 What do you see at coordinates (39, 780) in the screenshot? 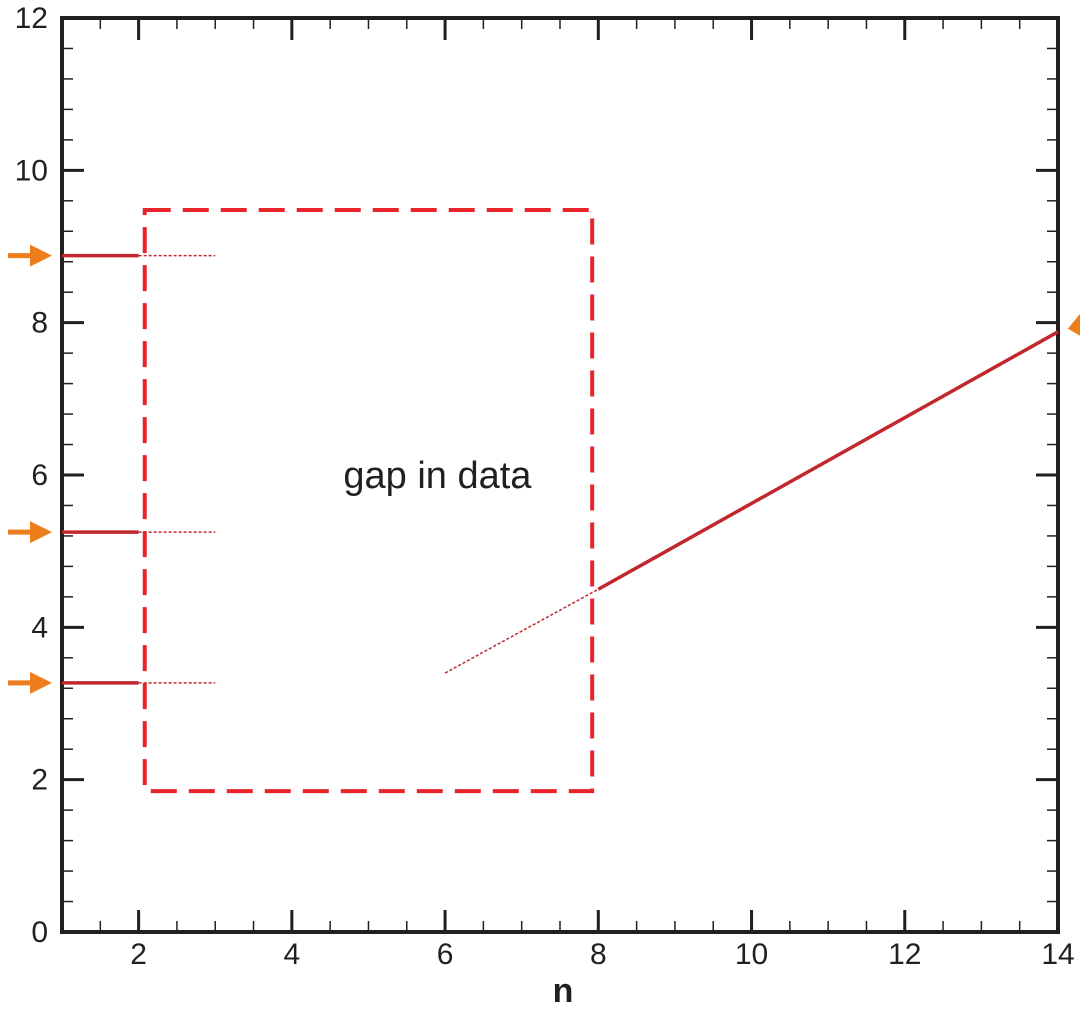
I see `y-tick-label: 2` at bounding box center [39, 780].